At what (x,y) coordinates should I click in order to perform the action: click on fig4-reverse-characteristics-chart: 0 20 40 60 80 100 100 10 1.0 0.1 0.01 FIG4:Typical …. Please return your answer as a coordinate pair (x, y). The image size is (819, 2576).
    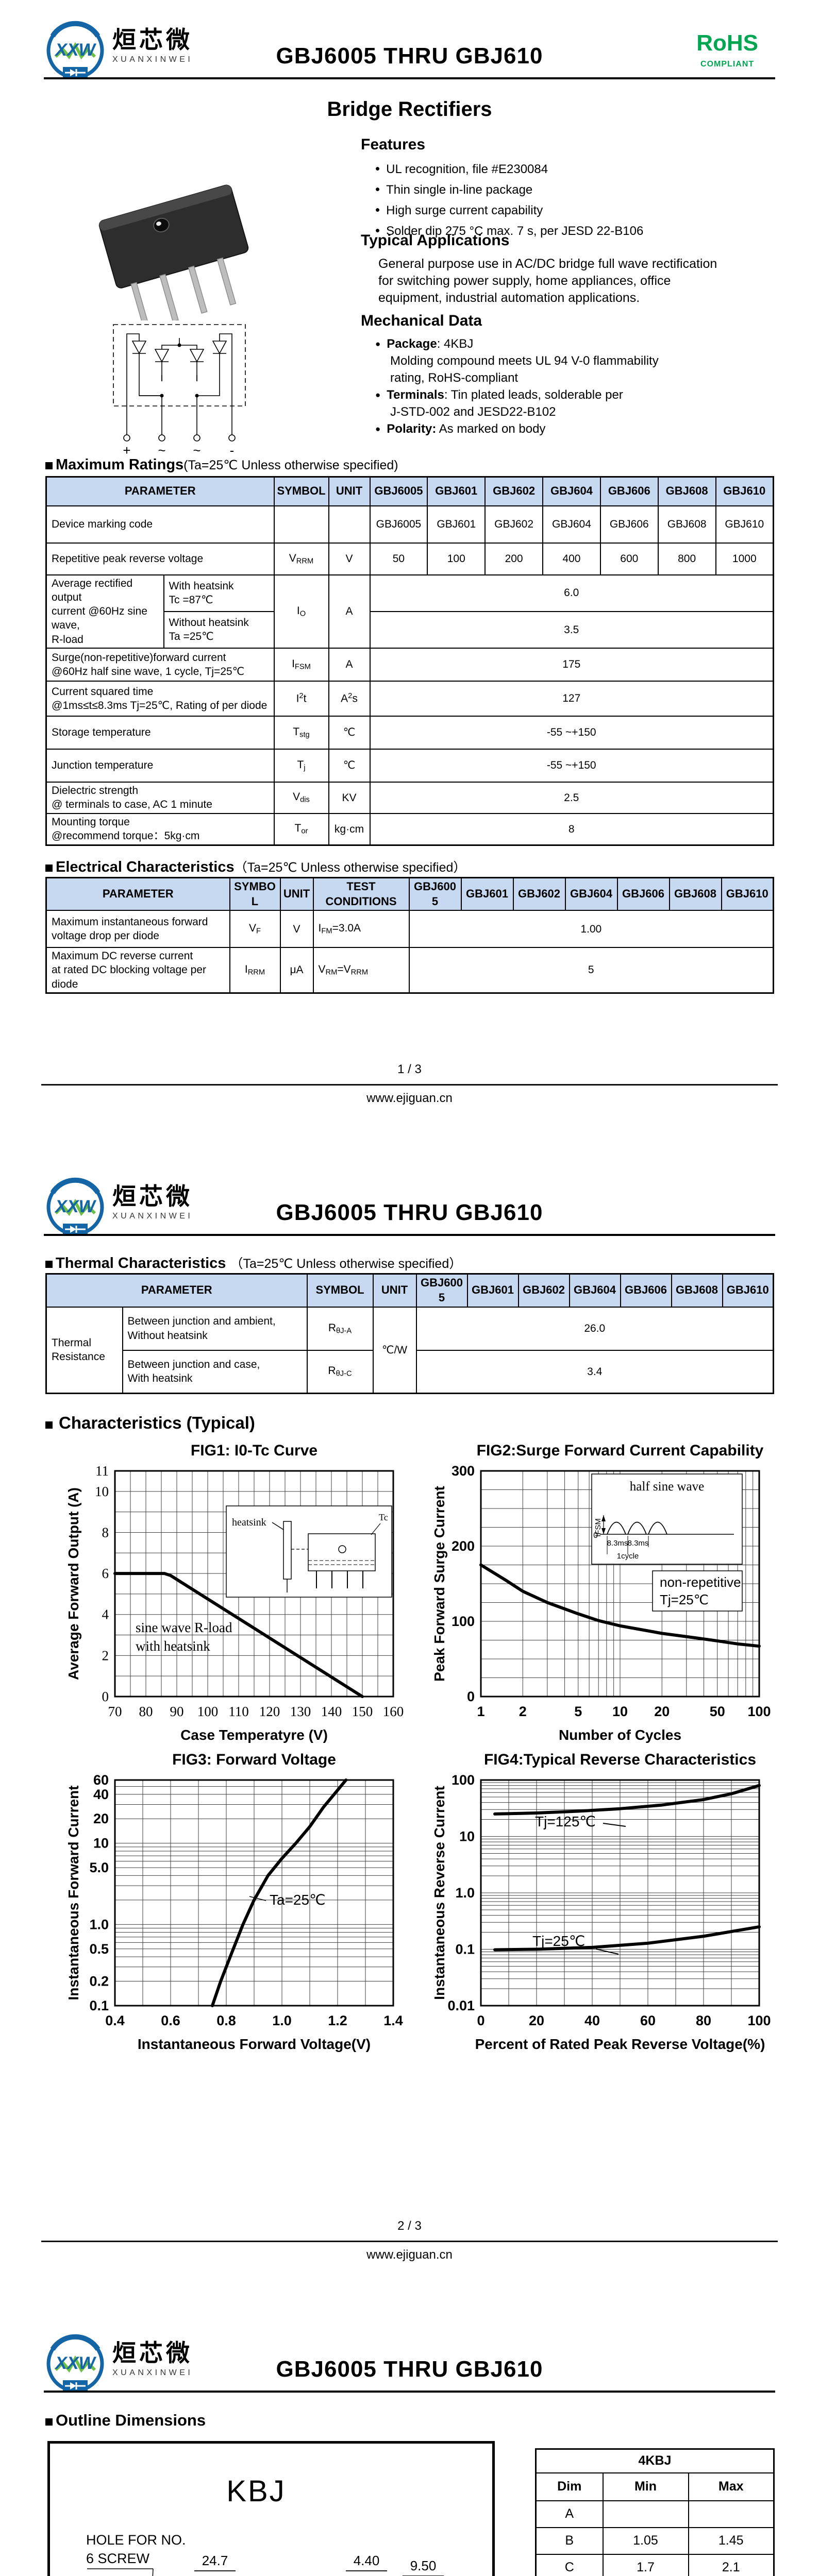
    Looking at the image, I should click on (601, 1901).